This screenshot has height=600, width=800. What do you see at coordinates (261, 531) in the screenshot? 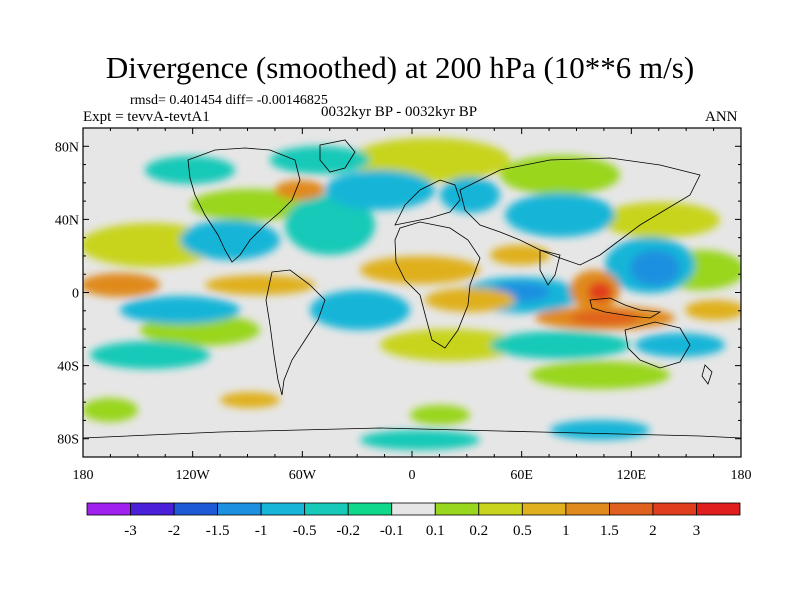
I see `colorbar-label: -1` at bounding box center [261, 531].